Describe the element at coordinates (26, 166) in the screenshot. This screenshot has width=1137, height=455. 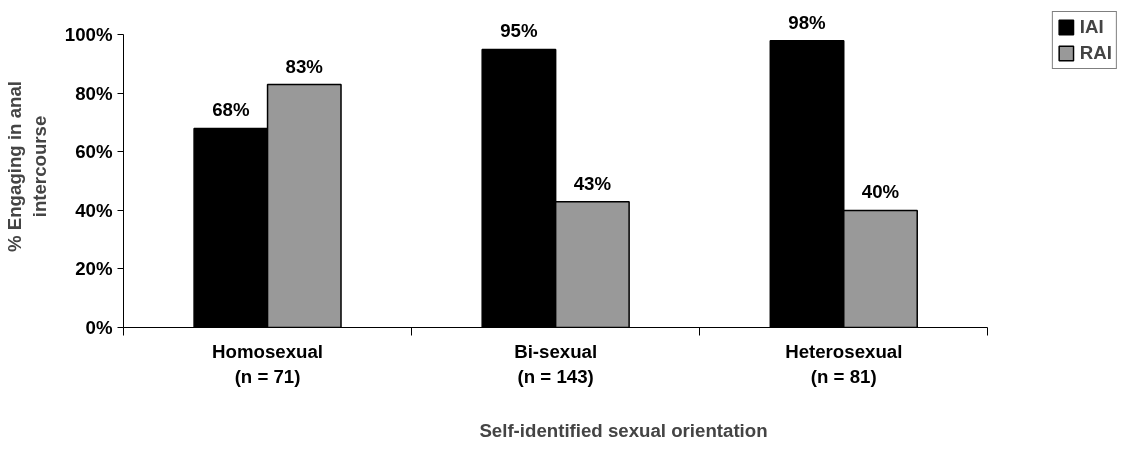
I see `y-axis-title: % Engaging in anal intercourse` at that location.